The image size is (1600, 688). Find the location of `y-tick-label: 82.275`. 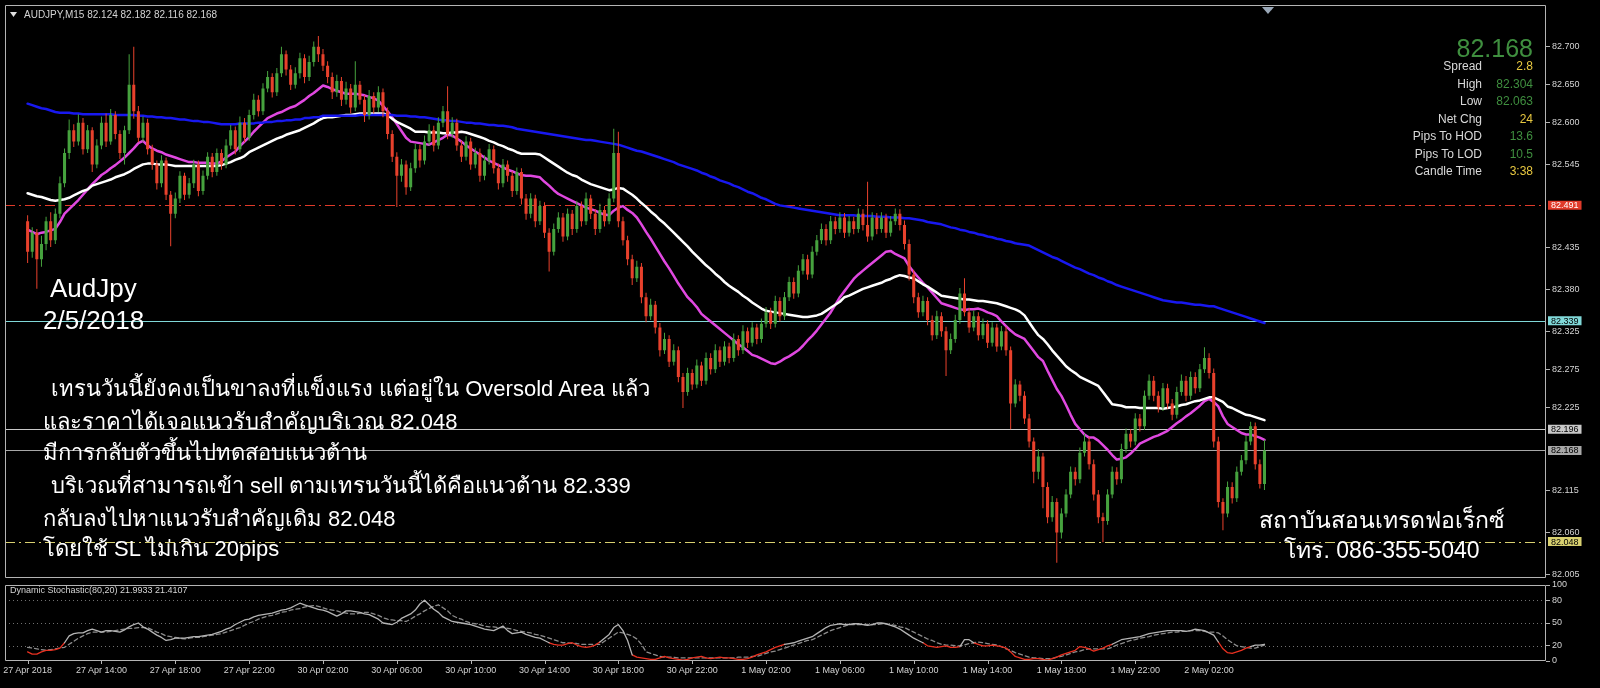

y-tick-label: 82.275 is located at coordinates (1566, 368).